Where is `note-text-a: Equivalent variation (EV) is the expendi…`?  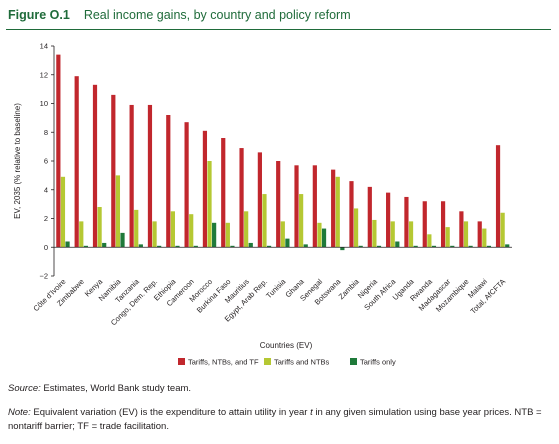 note-text-a: Equivalent variation (EV) is the expendi… is located at coordinates (170, 412).